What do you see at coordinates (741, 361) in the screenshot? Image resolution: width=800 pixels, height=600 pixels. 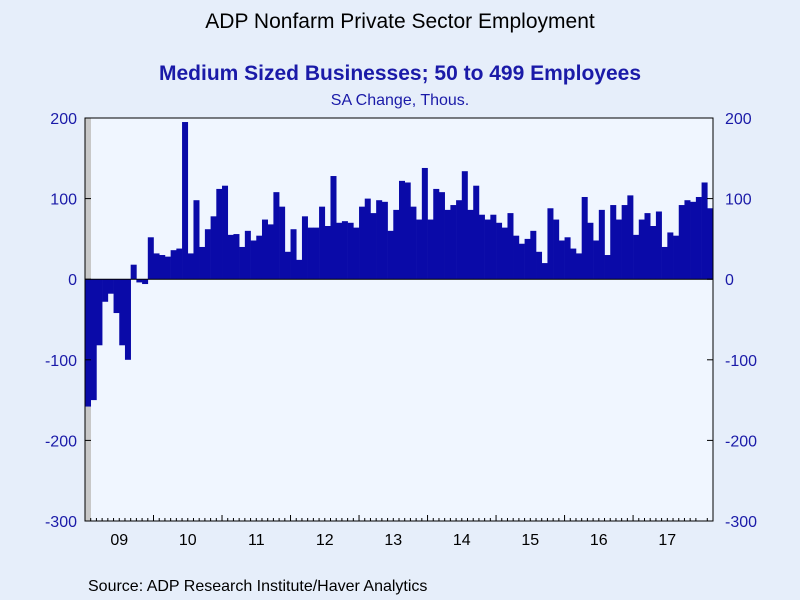 I see `y-tick-label-right: -100` at bounding box center [741, 361].